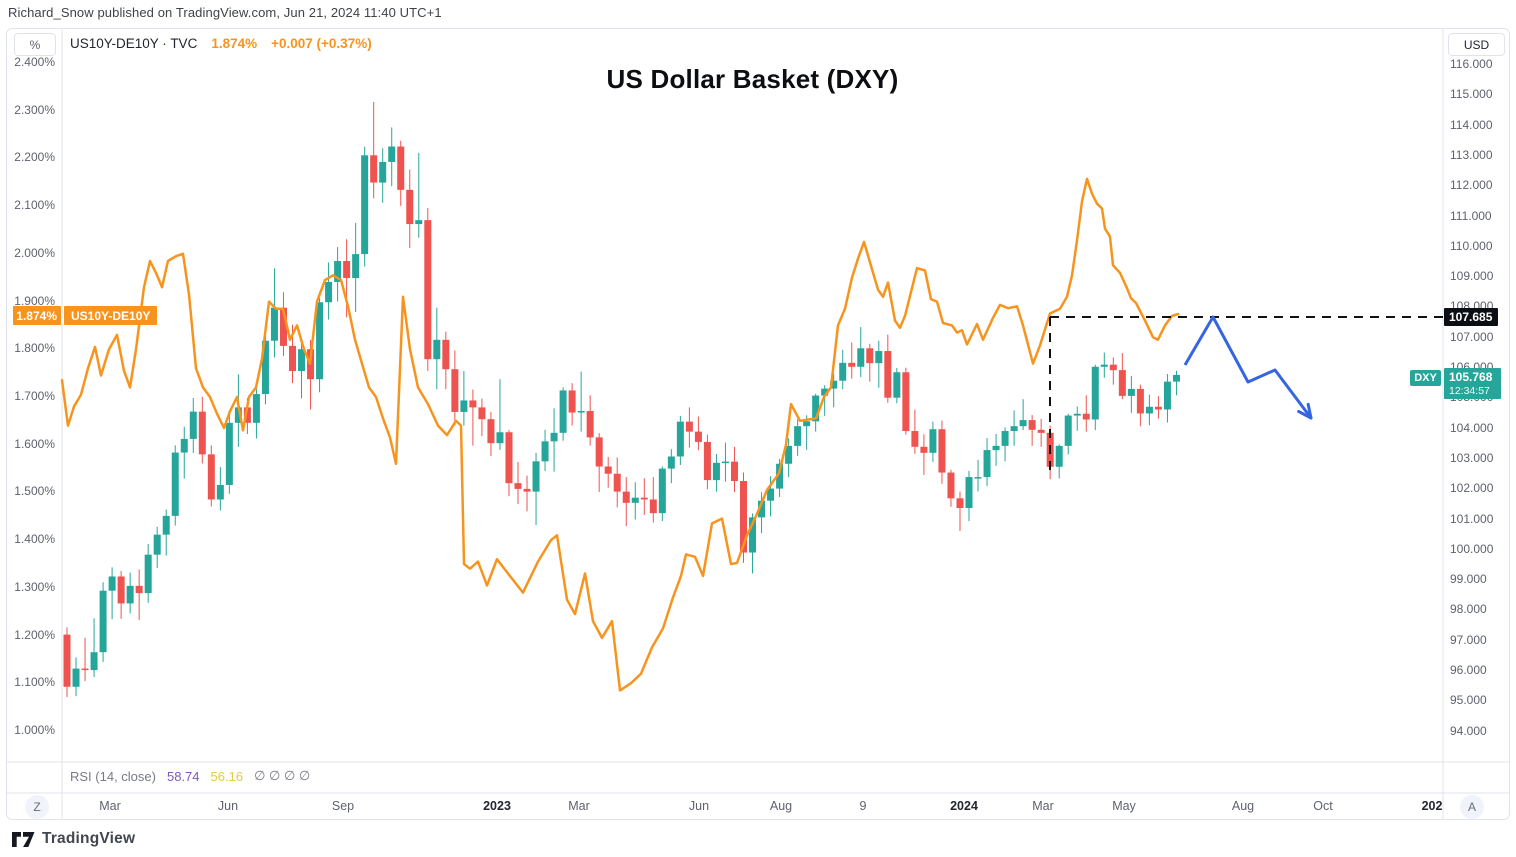  Describe the element at coordinates (89, 838) in the screenshot. I see `tradingview-logo-text: TradingView` at that location.